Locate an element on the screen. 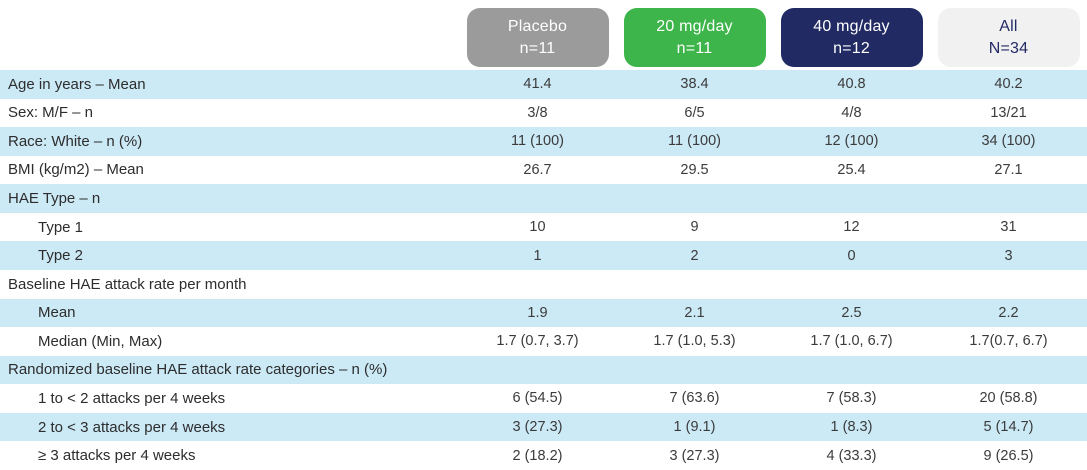 The width and height of the screenshot is (1087, 470). table-row-sex: Sex: M/F – n 3/8 6/5 4/8 13/21 is located at coordinates (543, 113).